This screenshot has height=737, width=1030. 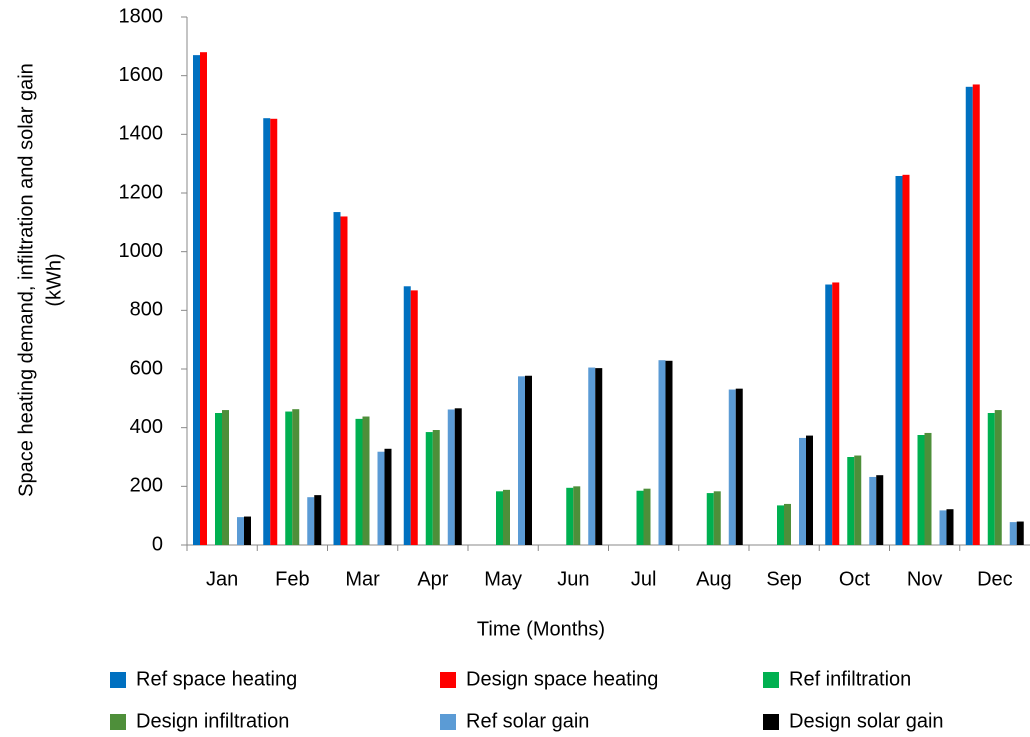 What do you see at coordinates (141, 75) in the screenshot?
I see `y-tick-label: 1600` at bounding box center [141, 75].